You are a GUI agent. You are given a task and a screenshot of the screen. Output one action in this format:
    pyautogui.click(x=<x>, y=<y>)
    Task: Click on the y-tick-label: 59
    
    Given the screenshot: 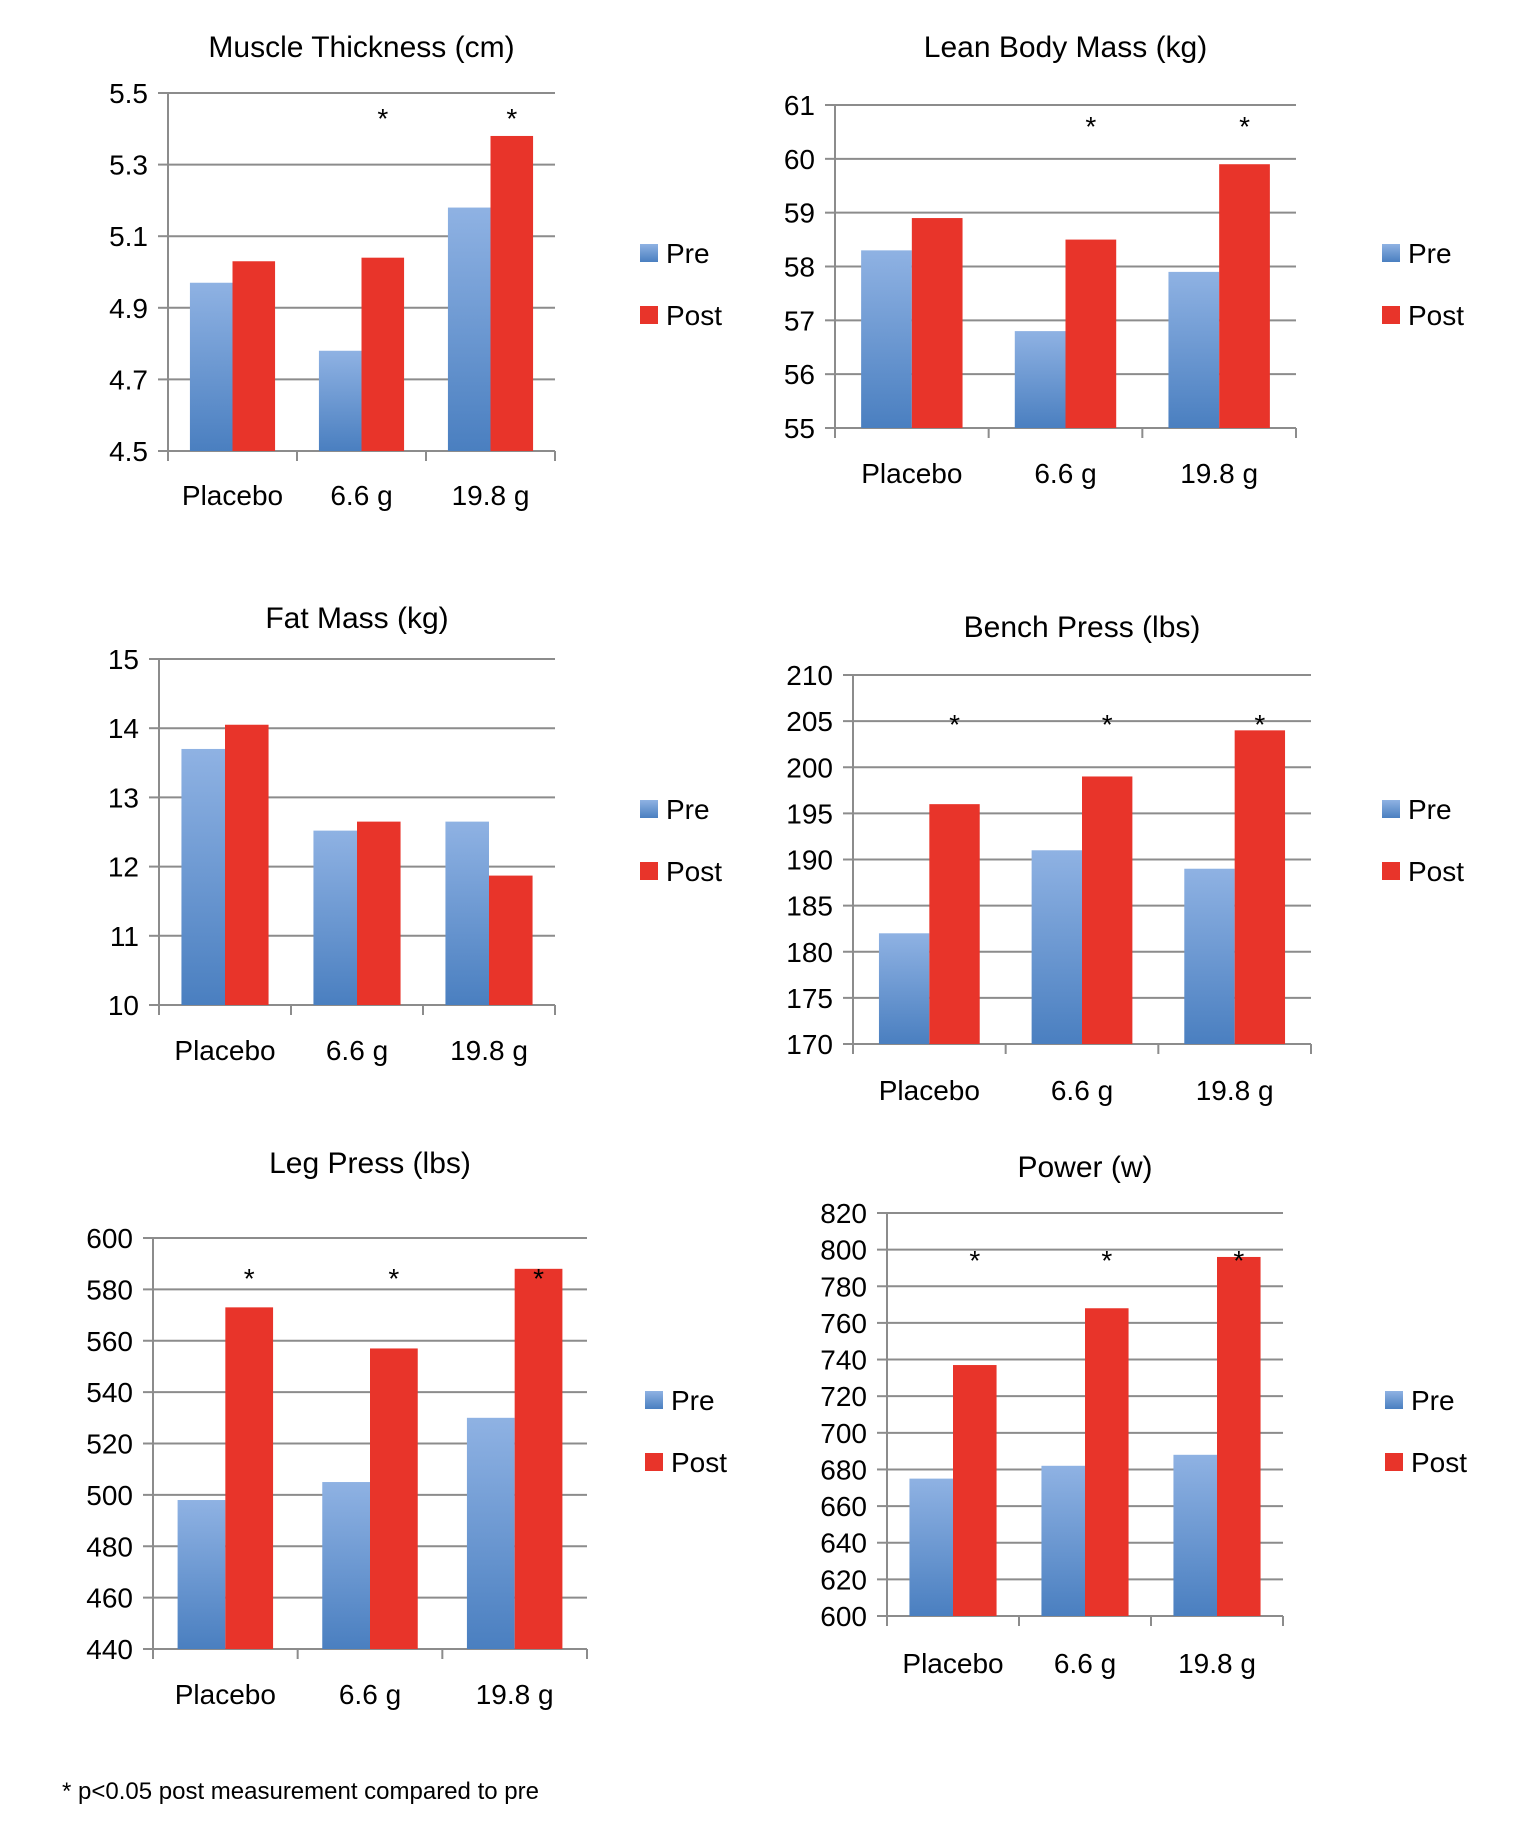 What is the action you would take?
    pyautogui.click(x=799, y=213)
    